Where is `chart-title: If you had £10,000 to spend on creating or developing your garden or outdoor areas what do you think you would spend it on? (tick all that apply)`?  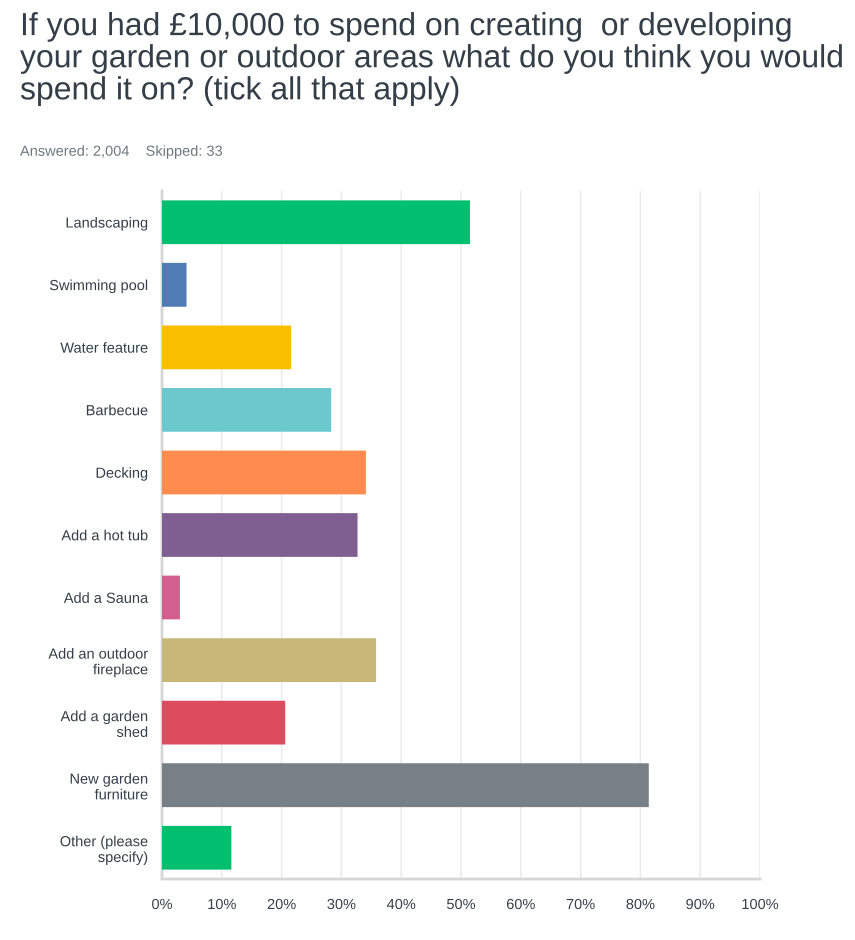
chart-title: If you had £10,000 to spend on creating or developing your garden or outdoor areas what do you think you would spend it on? (tick all that apply) is located at coordinates (431, 59).